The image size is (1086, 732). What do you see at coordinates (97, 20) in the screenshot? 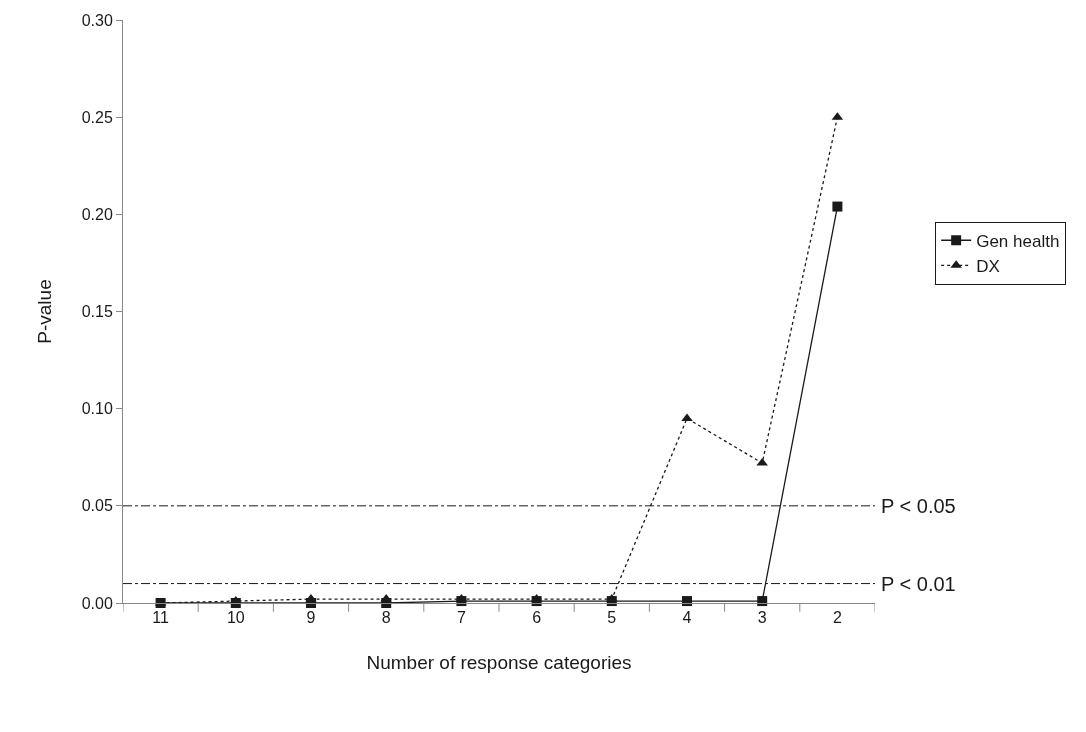
I see `y-tick-label: 0.30` at bounding box center [97, 20].